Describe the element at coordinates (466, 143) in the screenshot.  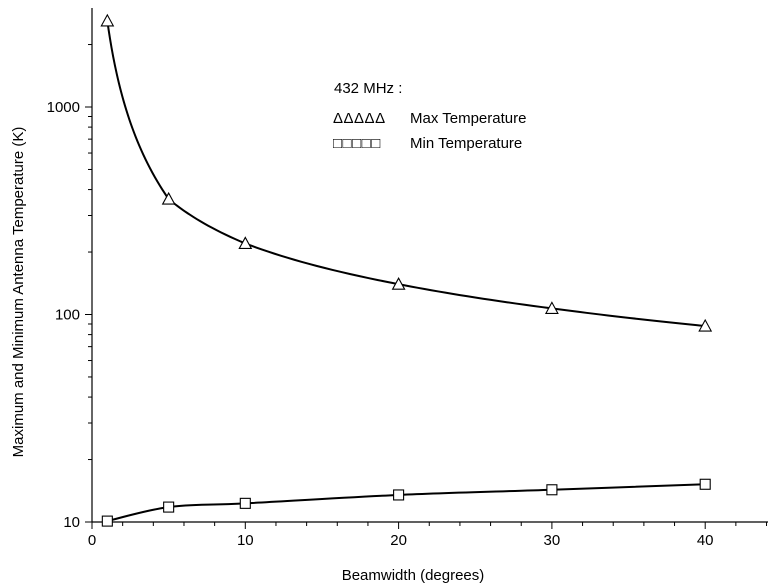
I see `legend-label-min: Min Temperature` at that location.